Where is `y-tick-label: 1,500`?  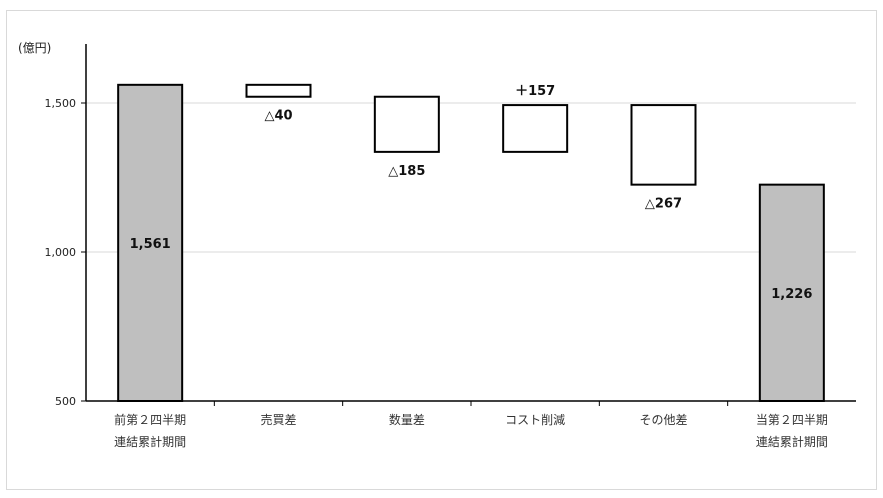 y-tick-label: 1,500 is located at coordinates (61, 103).